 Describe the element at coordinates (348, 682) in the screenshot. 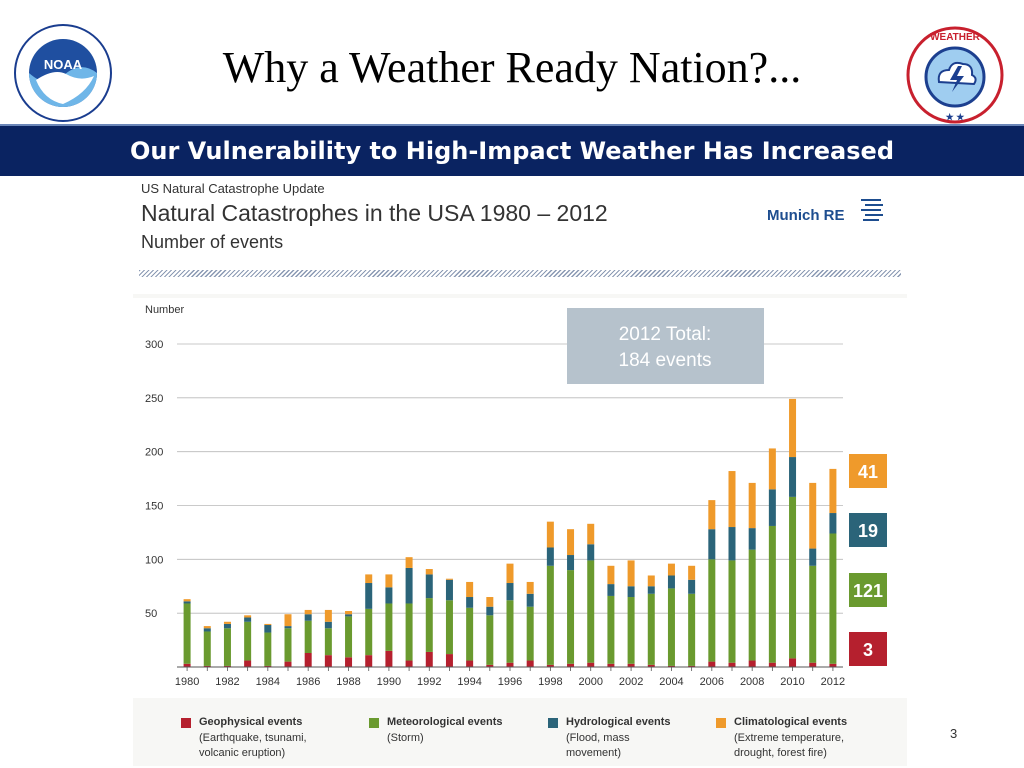

I see `x-tick-label: 1988` at that location.